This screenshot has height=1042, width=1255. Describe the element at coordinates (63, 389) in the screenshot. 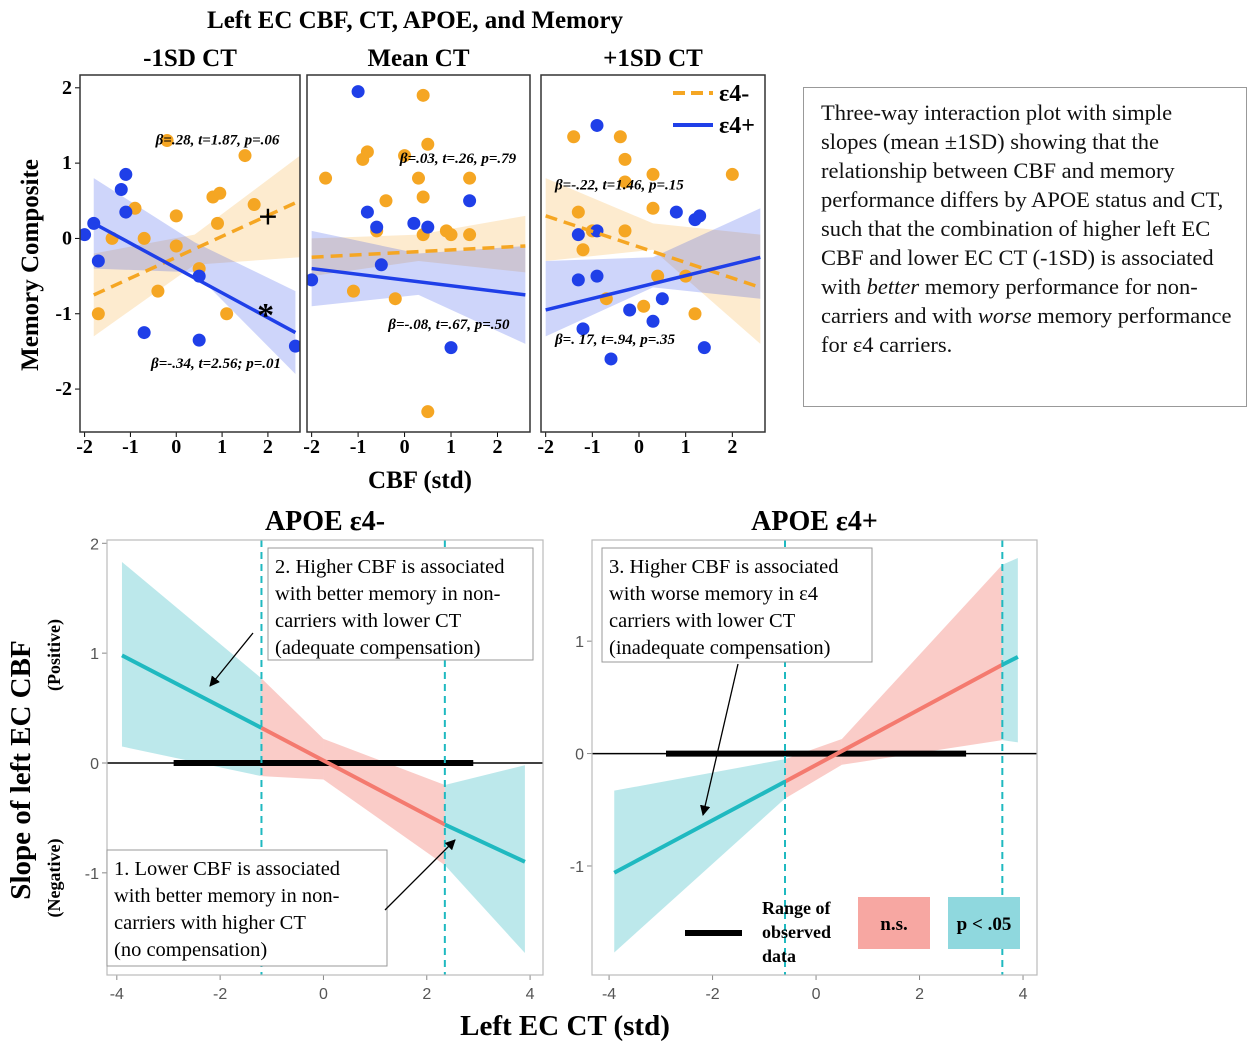

I see `y-tick-label: -2` at that location.